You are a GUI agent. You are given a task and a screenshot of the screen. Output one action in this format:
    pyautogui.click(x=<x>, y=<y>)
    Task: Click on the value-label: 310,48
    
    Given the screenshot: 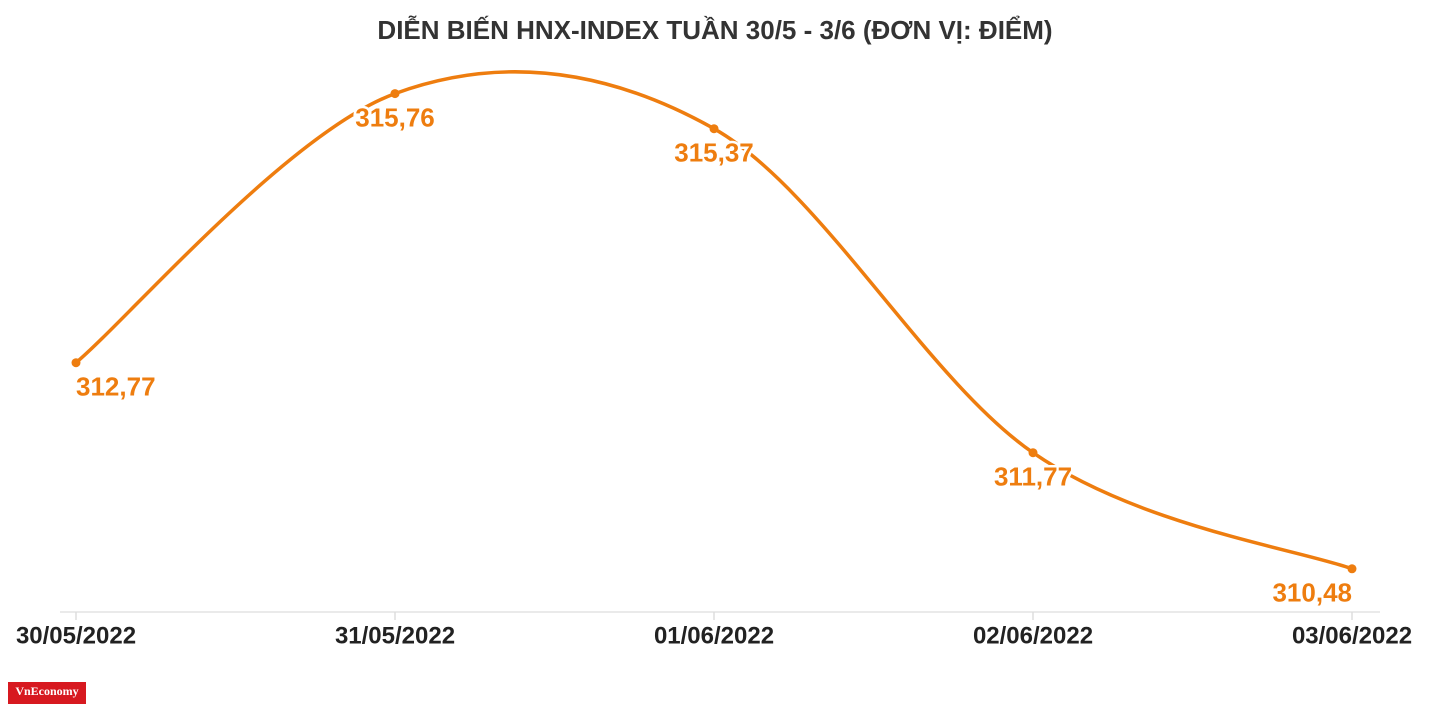 What is the action you would take?
    pyautogui.click(x=1312, y=593)
    